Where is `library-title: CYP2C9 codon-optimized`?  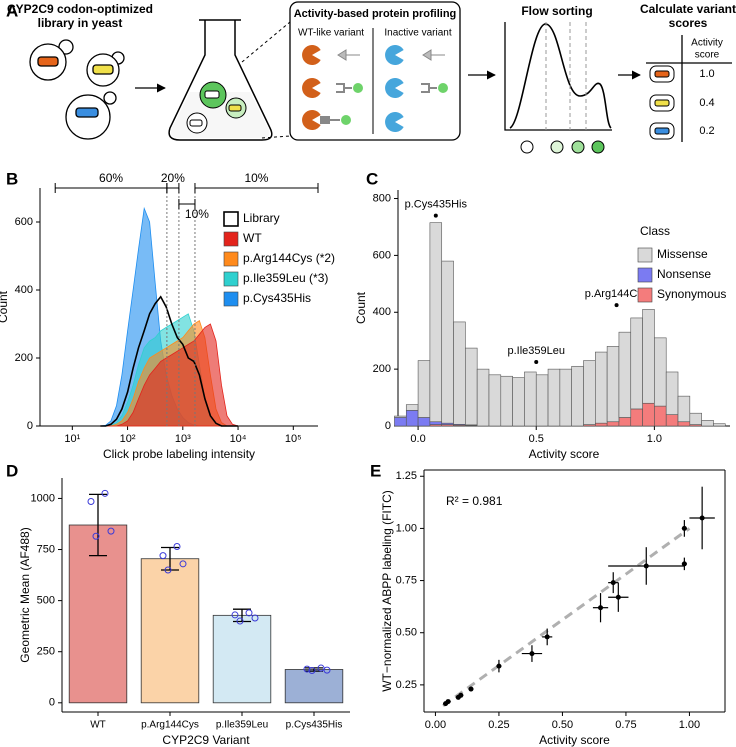
library-title: CYP2C9 codon-optimized is located at coordinates (80, 9).